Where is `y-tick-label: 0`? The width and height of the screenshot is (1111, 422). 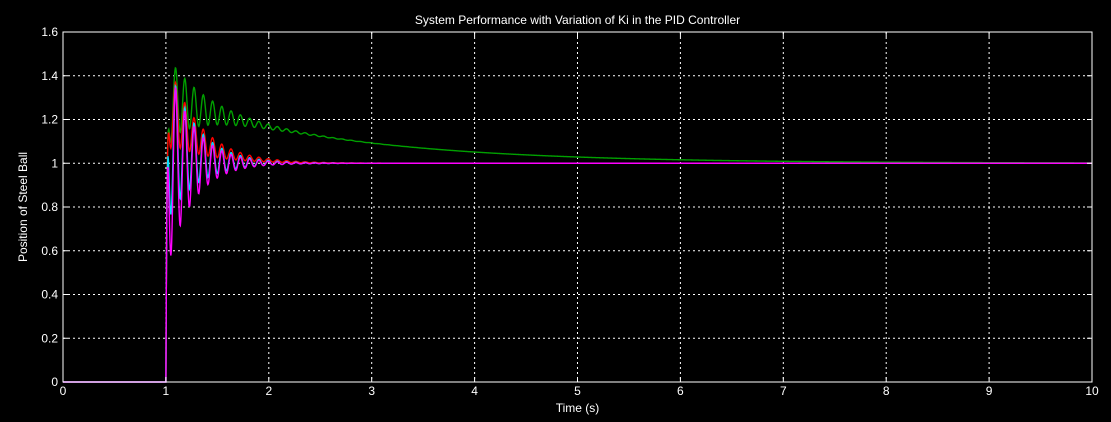
y-tick-label: 0 is located at coordinates (54, 382).